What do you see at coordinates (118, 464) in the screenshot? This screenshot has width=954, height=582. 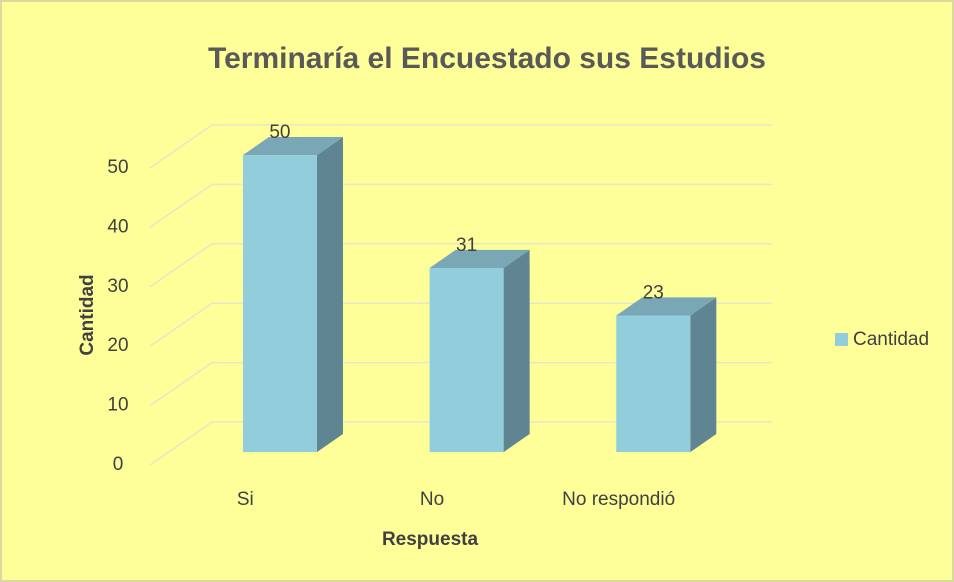 I see `y-tick-label: 0` at bounding box center [118, 464].